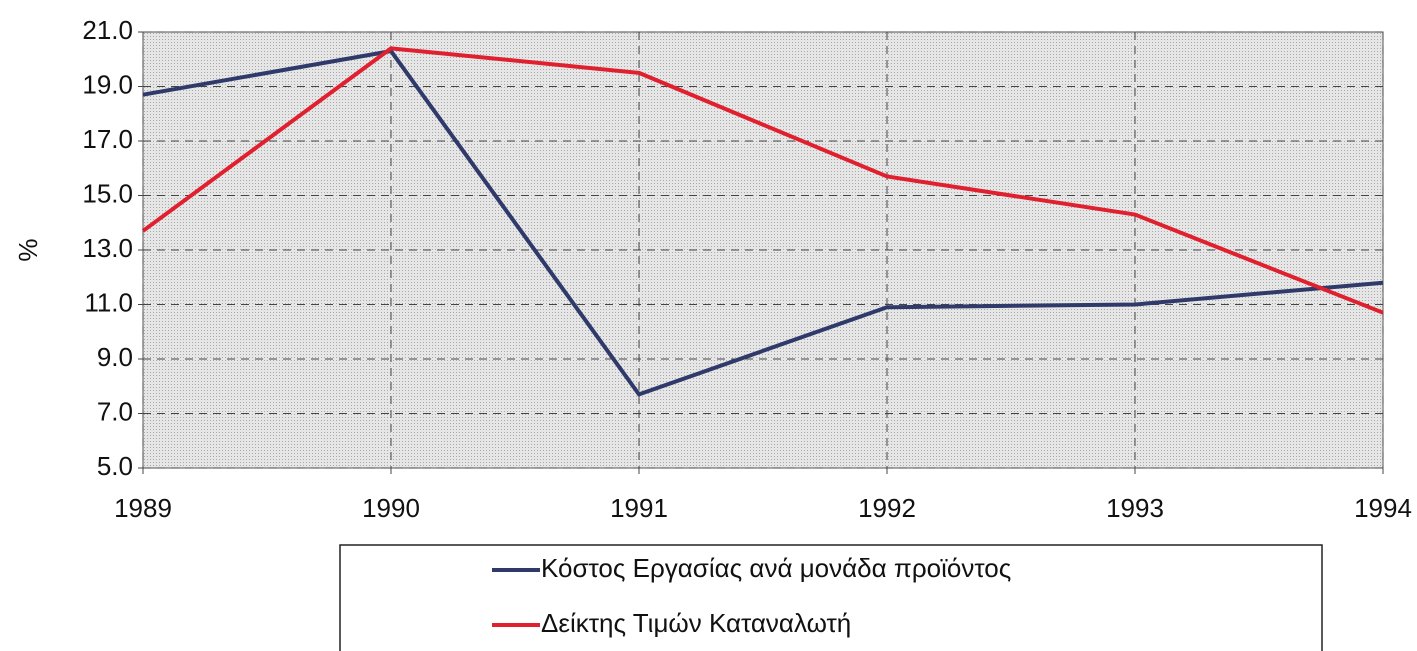 The height and width of the screenshot is (651, 1417). I want to click on y-tick-label: 13.0, so click(107, 248).